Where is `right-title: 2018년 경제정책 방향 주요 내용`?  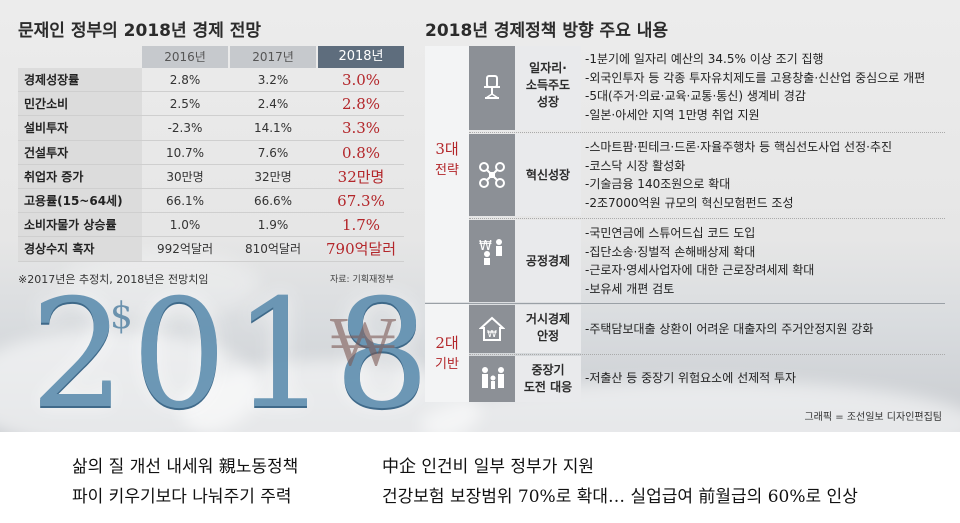
right-title: 2018년 경제정책 방향 주요 내용 is located at coordinates (547, 31).